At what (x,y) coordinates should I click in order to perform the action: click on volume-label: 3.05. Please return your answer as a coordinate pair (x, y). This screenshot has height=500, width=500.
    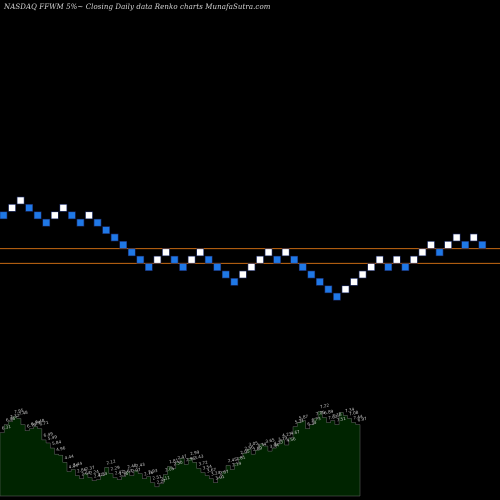
    Looking at the image, I should click on (253, 443).